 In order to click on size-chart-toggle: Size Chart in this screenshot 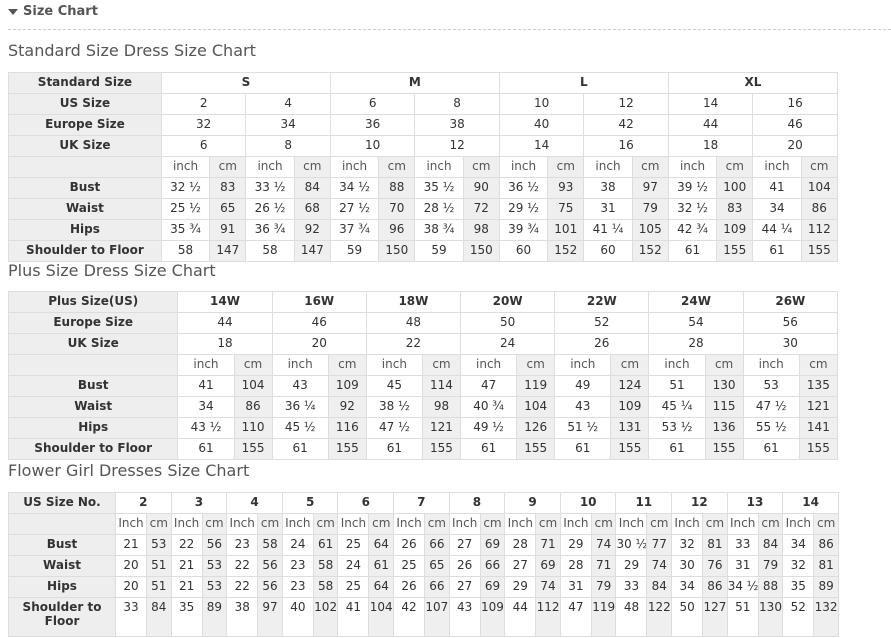, I will do `click(53, 11)`.